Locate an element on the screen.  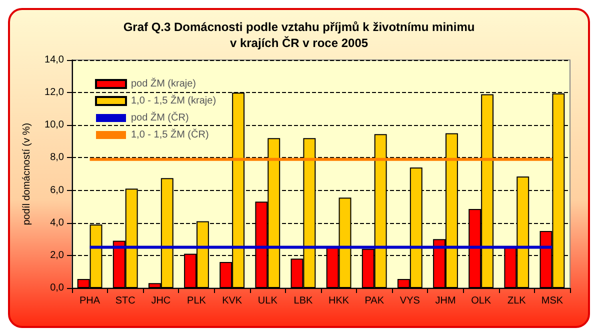
y-tick-label: 0,0 is located at coordinates (57, 288).